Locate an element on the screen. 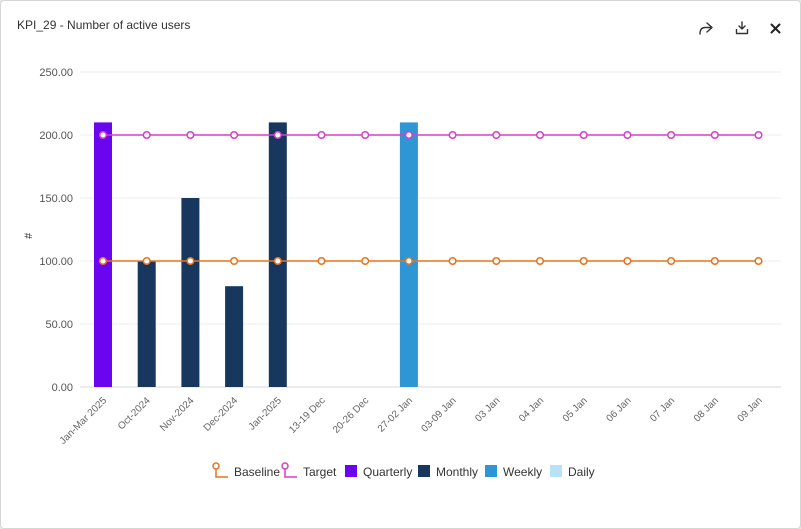 Image resolution: width=801 pixels, height=529 pixels. close-button is located at coordinates (775, 28).